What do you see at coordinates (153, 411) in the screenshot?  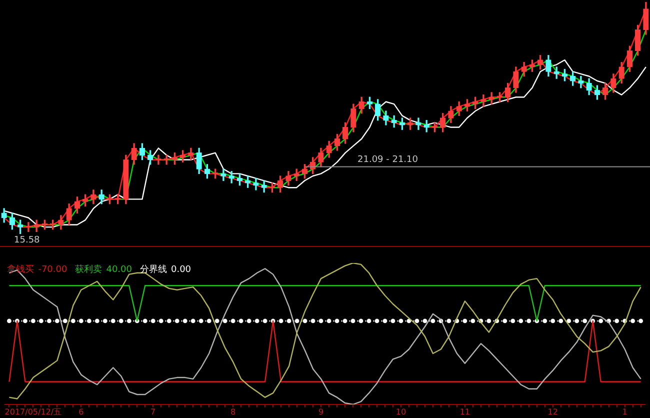 I see `x-tick-label: 7` at bounding box center [153, 411].